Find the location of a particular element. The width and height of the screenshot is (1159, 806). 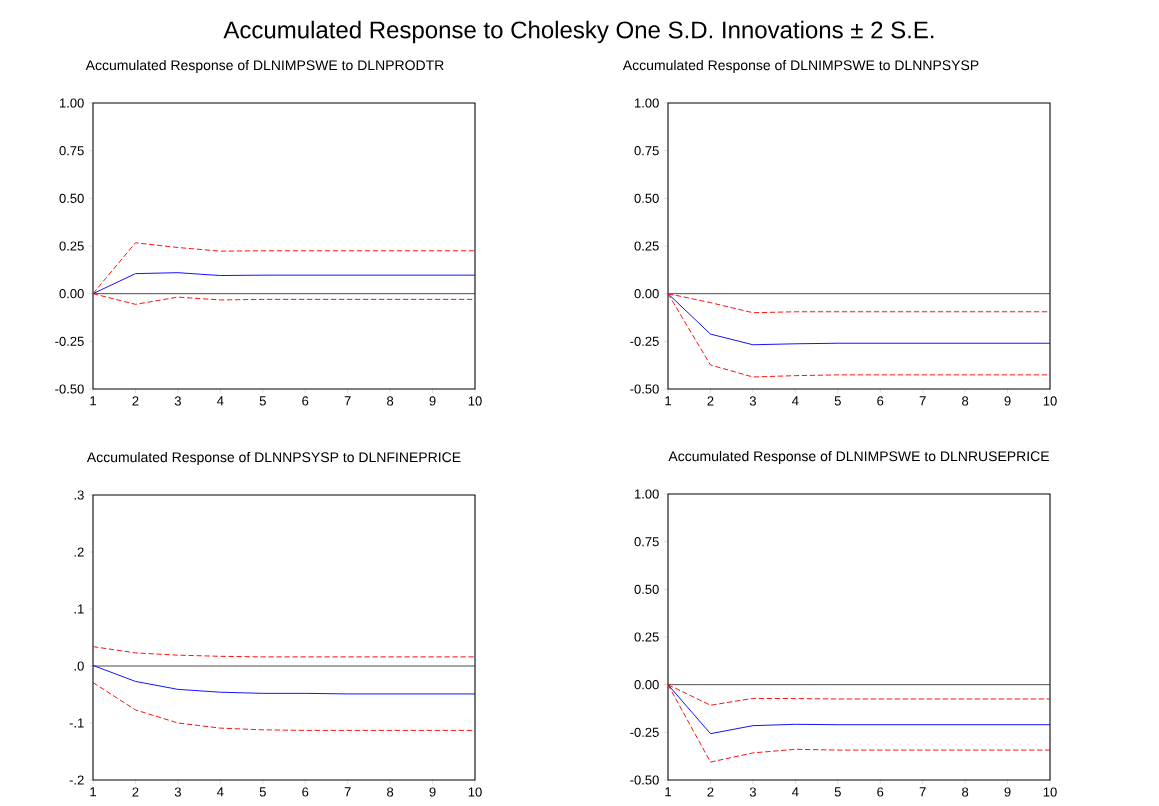

y-tick-label: .3 is located at coordinates (79, 495).